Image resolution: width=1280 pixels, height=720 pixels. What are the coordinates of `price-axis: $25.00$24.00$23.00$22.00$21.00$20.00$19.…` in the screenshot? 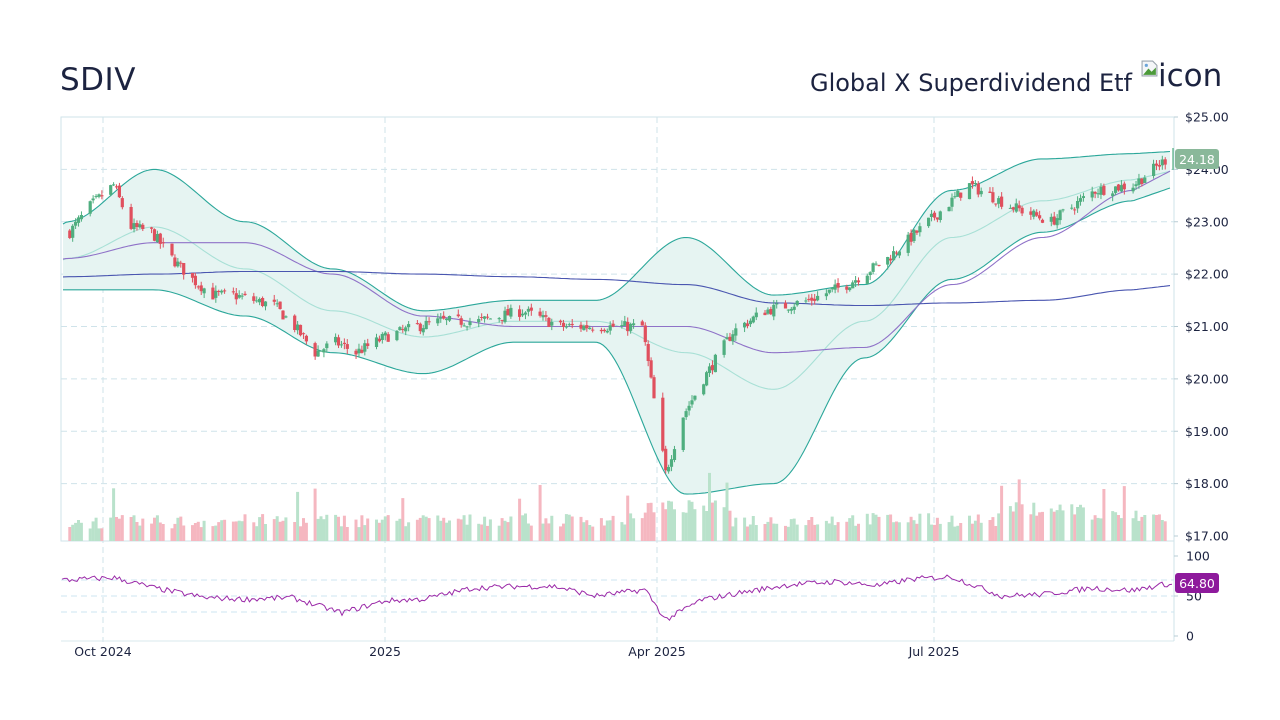 It's located at (1201, 327).